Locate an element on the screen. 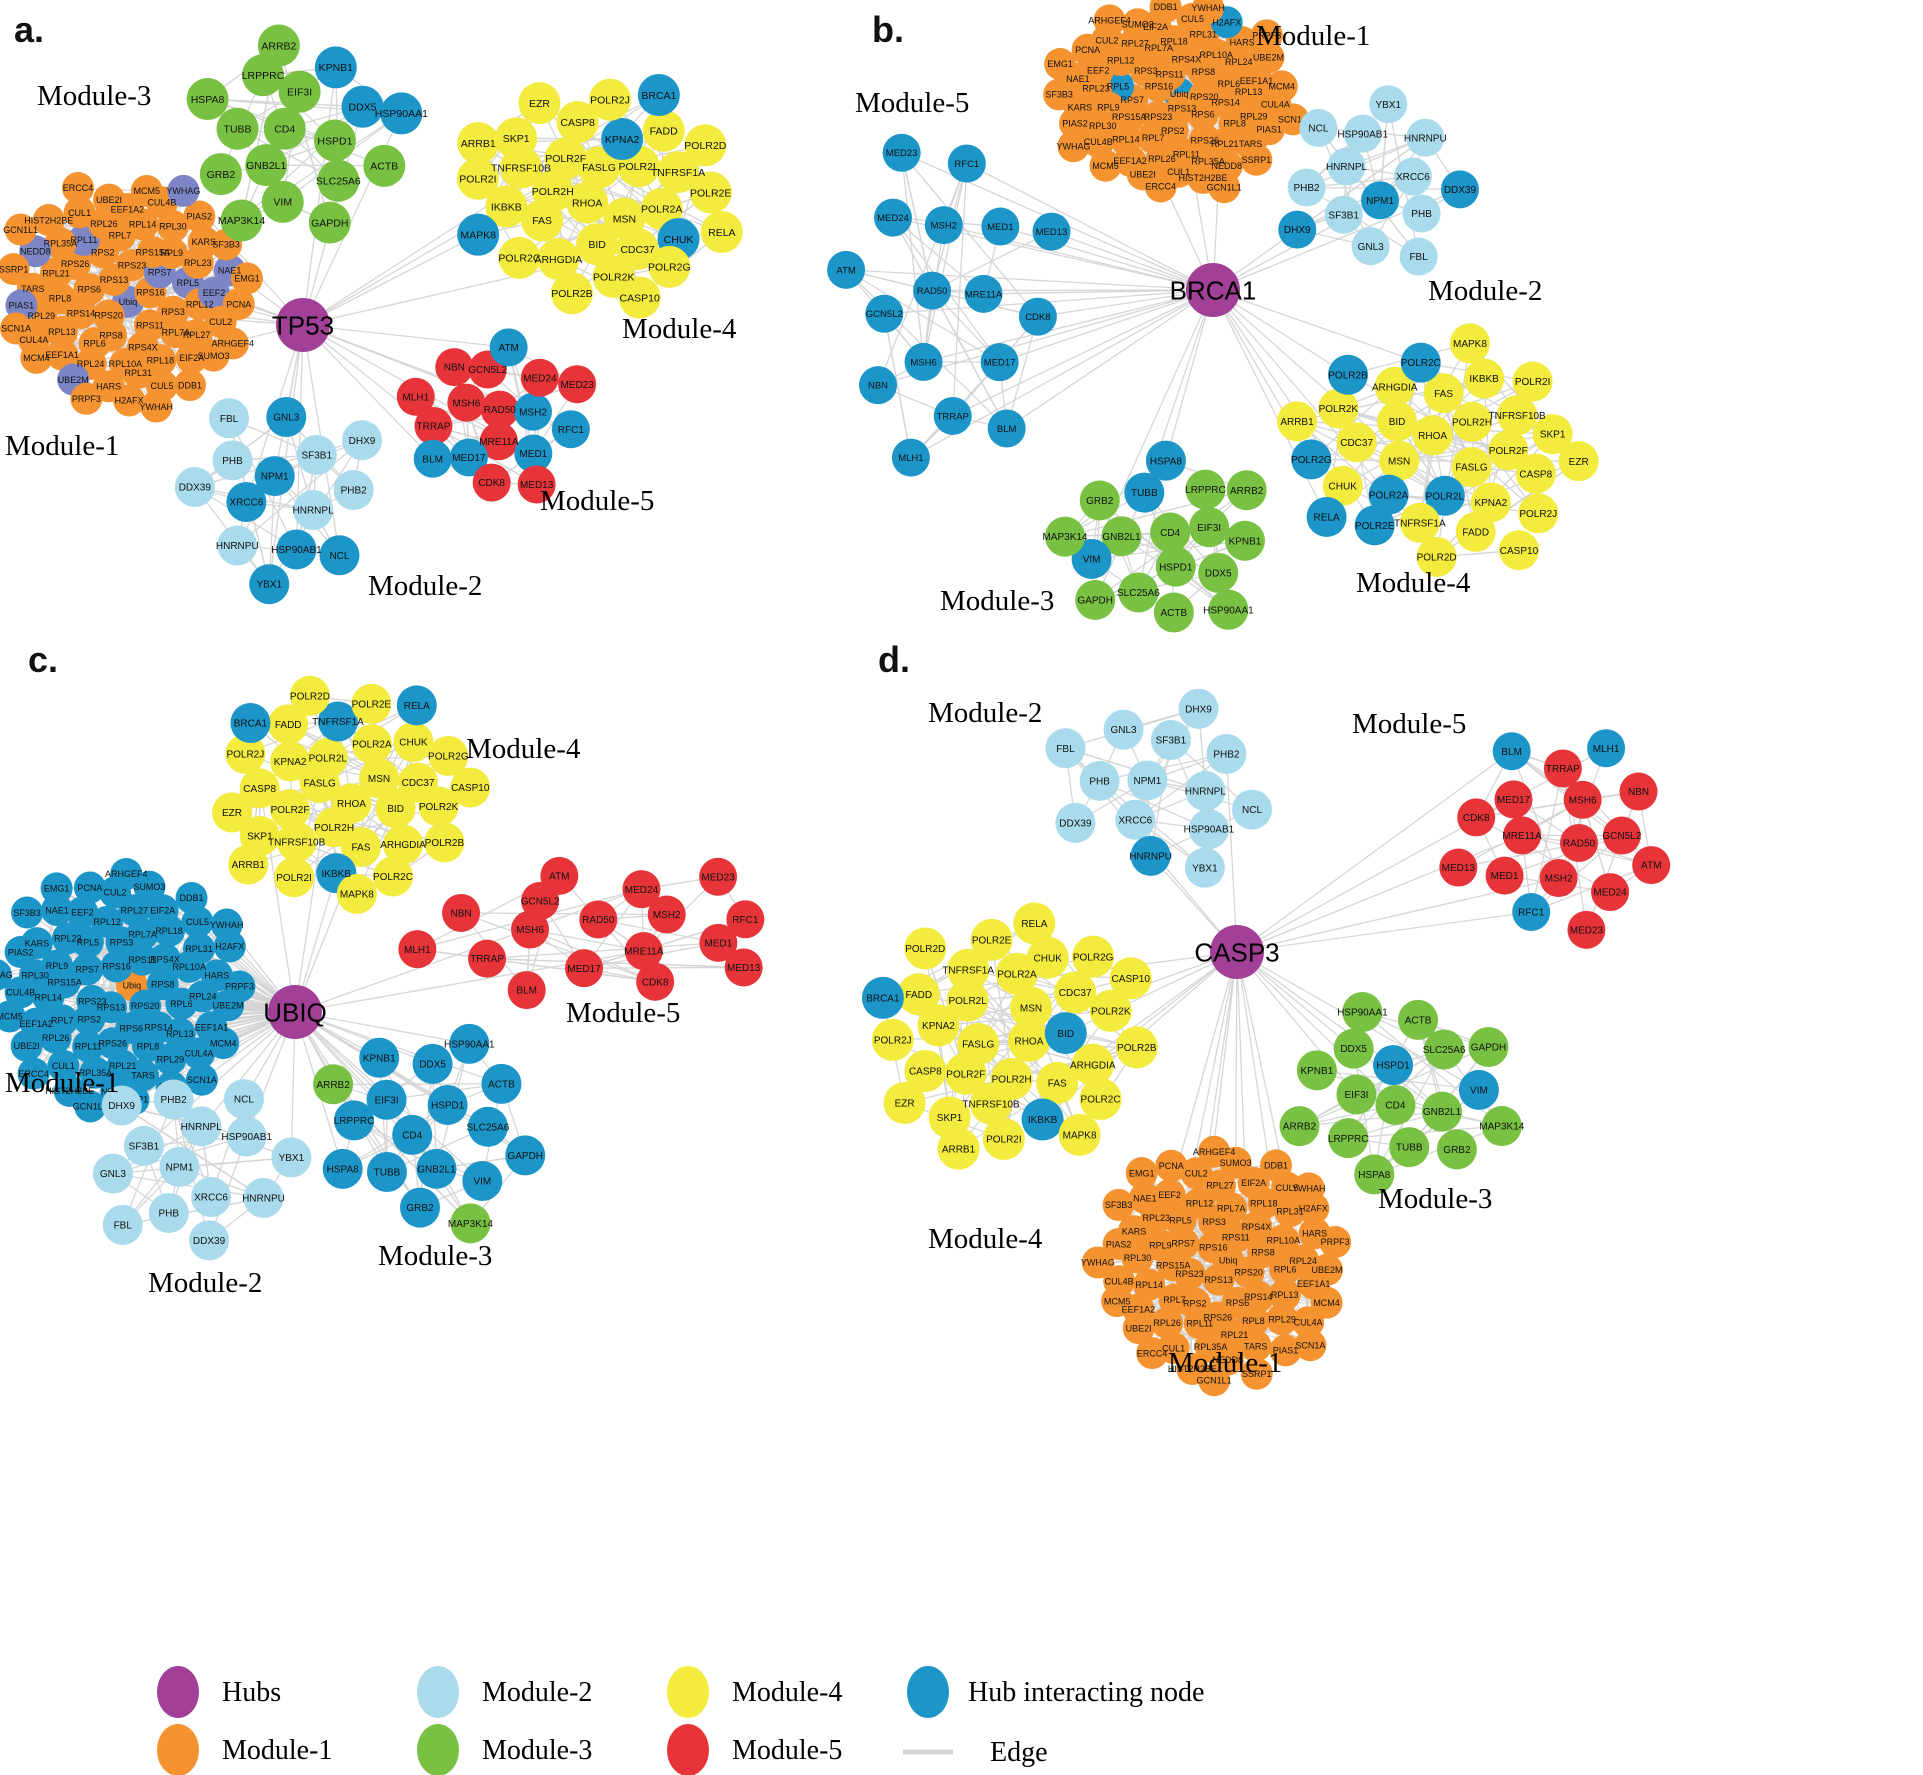  node-label-MSH6: MSH6 is located at coordinates (530, 930).